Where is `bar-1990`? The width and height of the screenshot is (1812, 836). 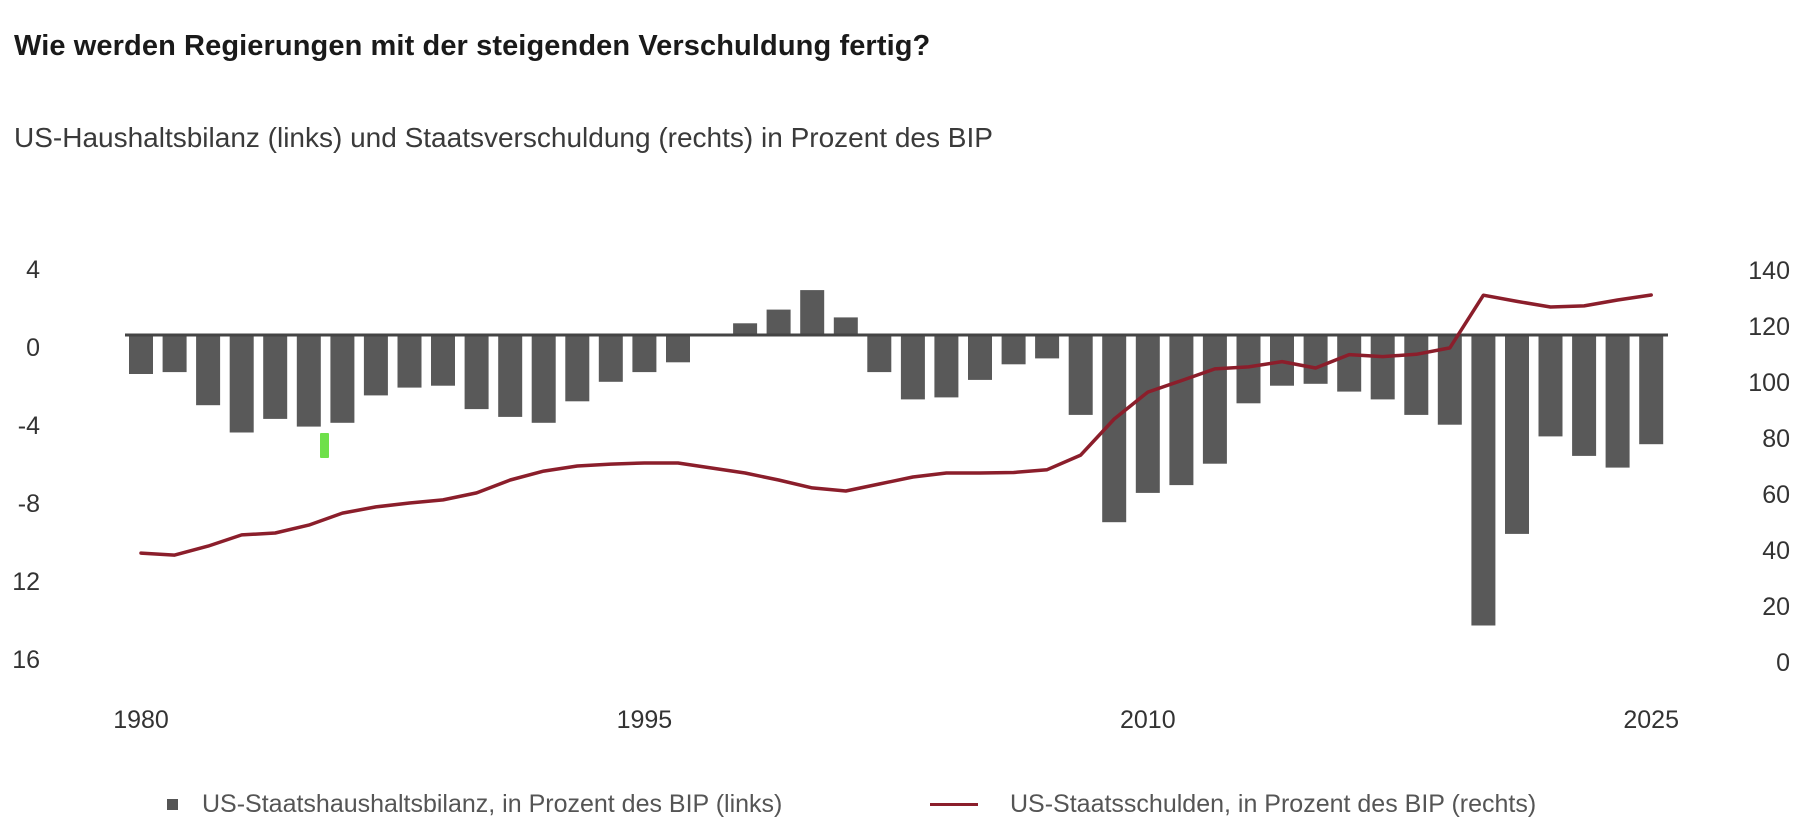 bar-1990 is located at coordinates (476, 372).